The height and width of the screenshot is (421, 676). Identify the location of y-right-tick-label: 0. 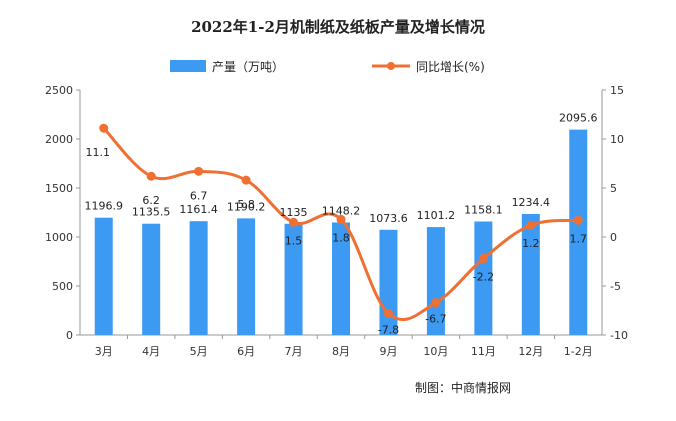
(613, 237).